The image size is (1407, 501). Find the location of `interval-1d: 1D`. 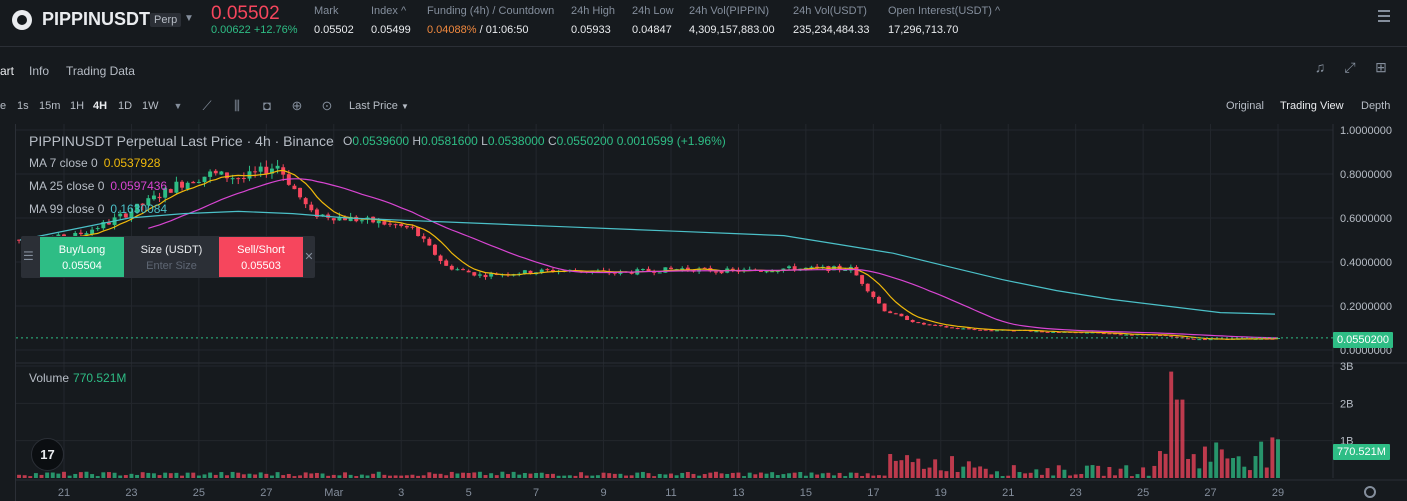

interval-1d: 1D is located at coordinates (125, 106).